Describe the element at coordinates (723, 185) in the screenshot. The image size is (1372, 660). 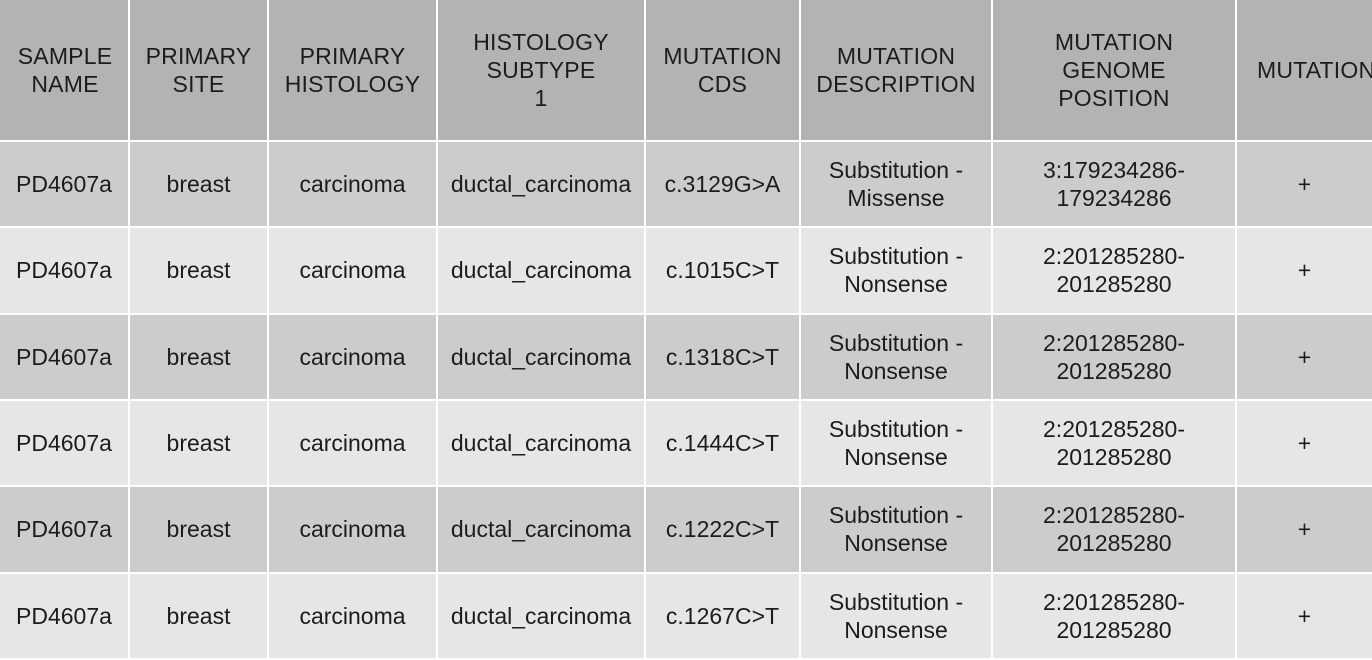
I see `cell-mutation-cds: c.3129G>A` at that location.